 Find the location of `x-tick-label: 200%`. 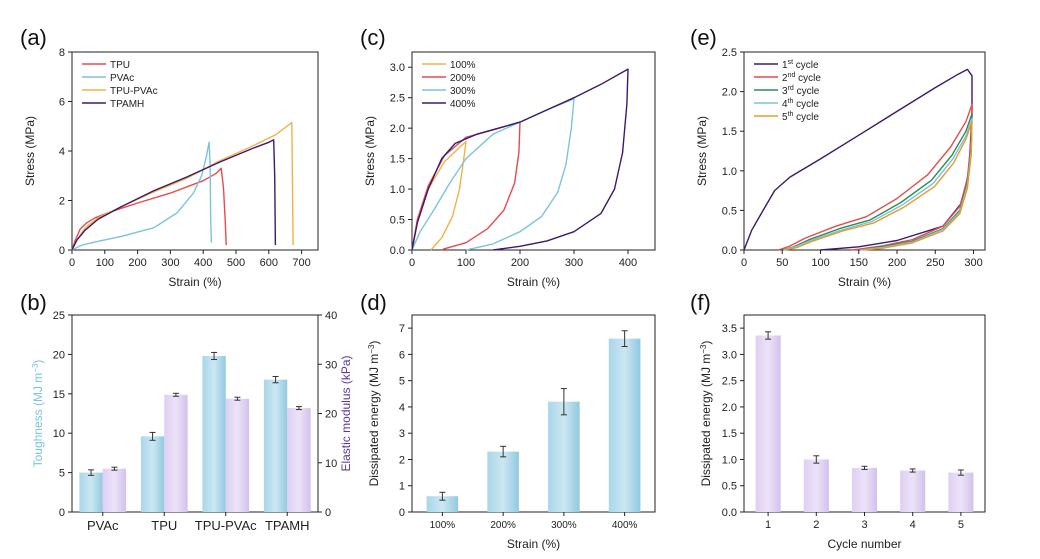

x-tick-label: 200% is located at coordinates (503, 525).